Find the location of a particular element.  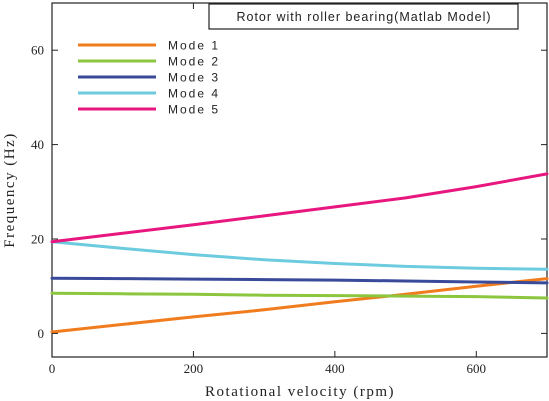

y-tick-label: 20 is located at coordinates (37, 239).